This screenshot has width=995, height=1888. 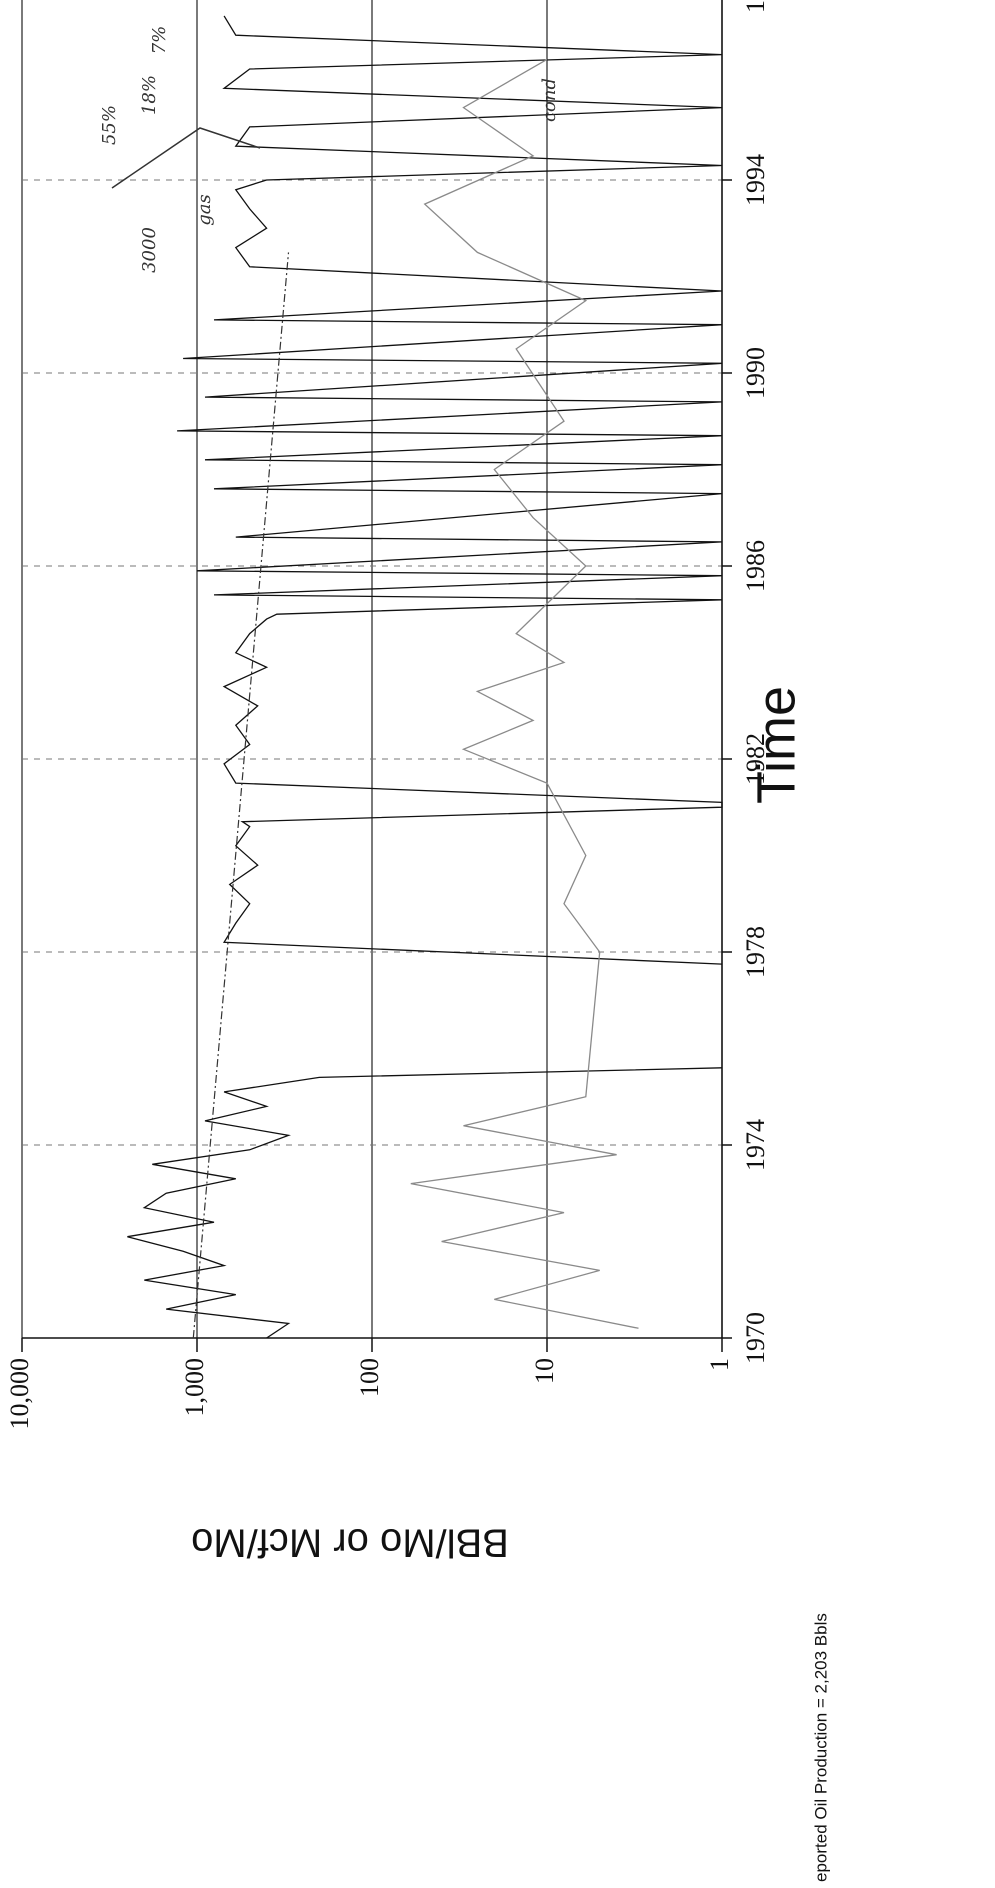 What do you see at coordinates (241, 795) in the screenshot?
I see `series-line` at bounding box center [241, 795].